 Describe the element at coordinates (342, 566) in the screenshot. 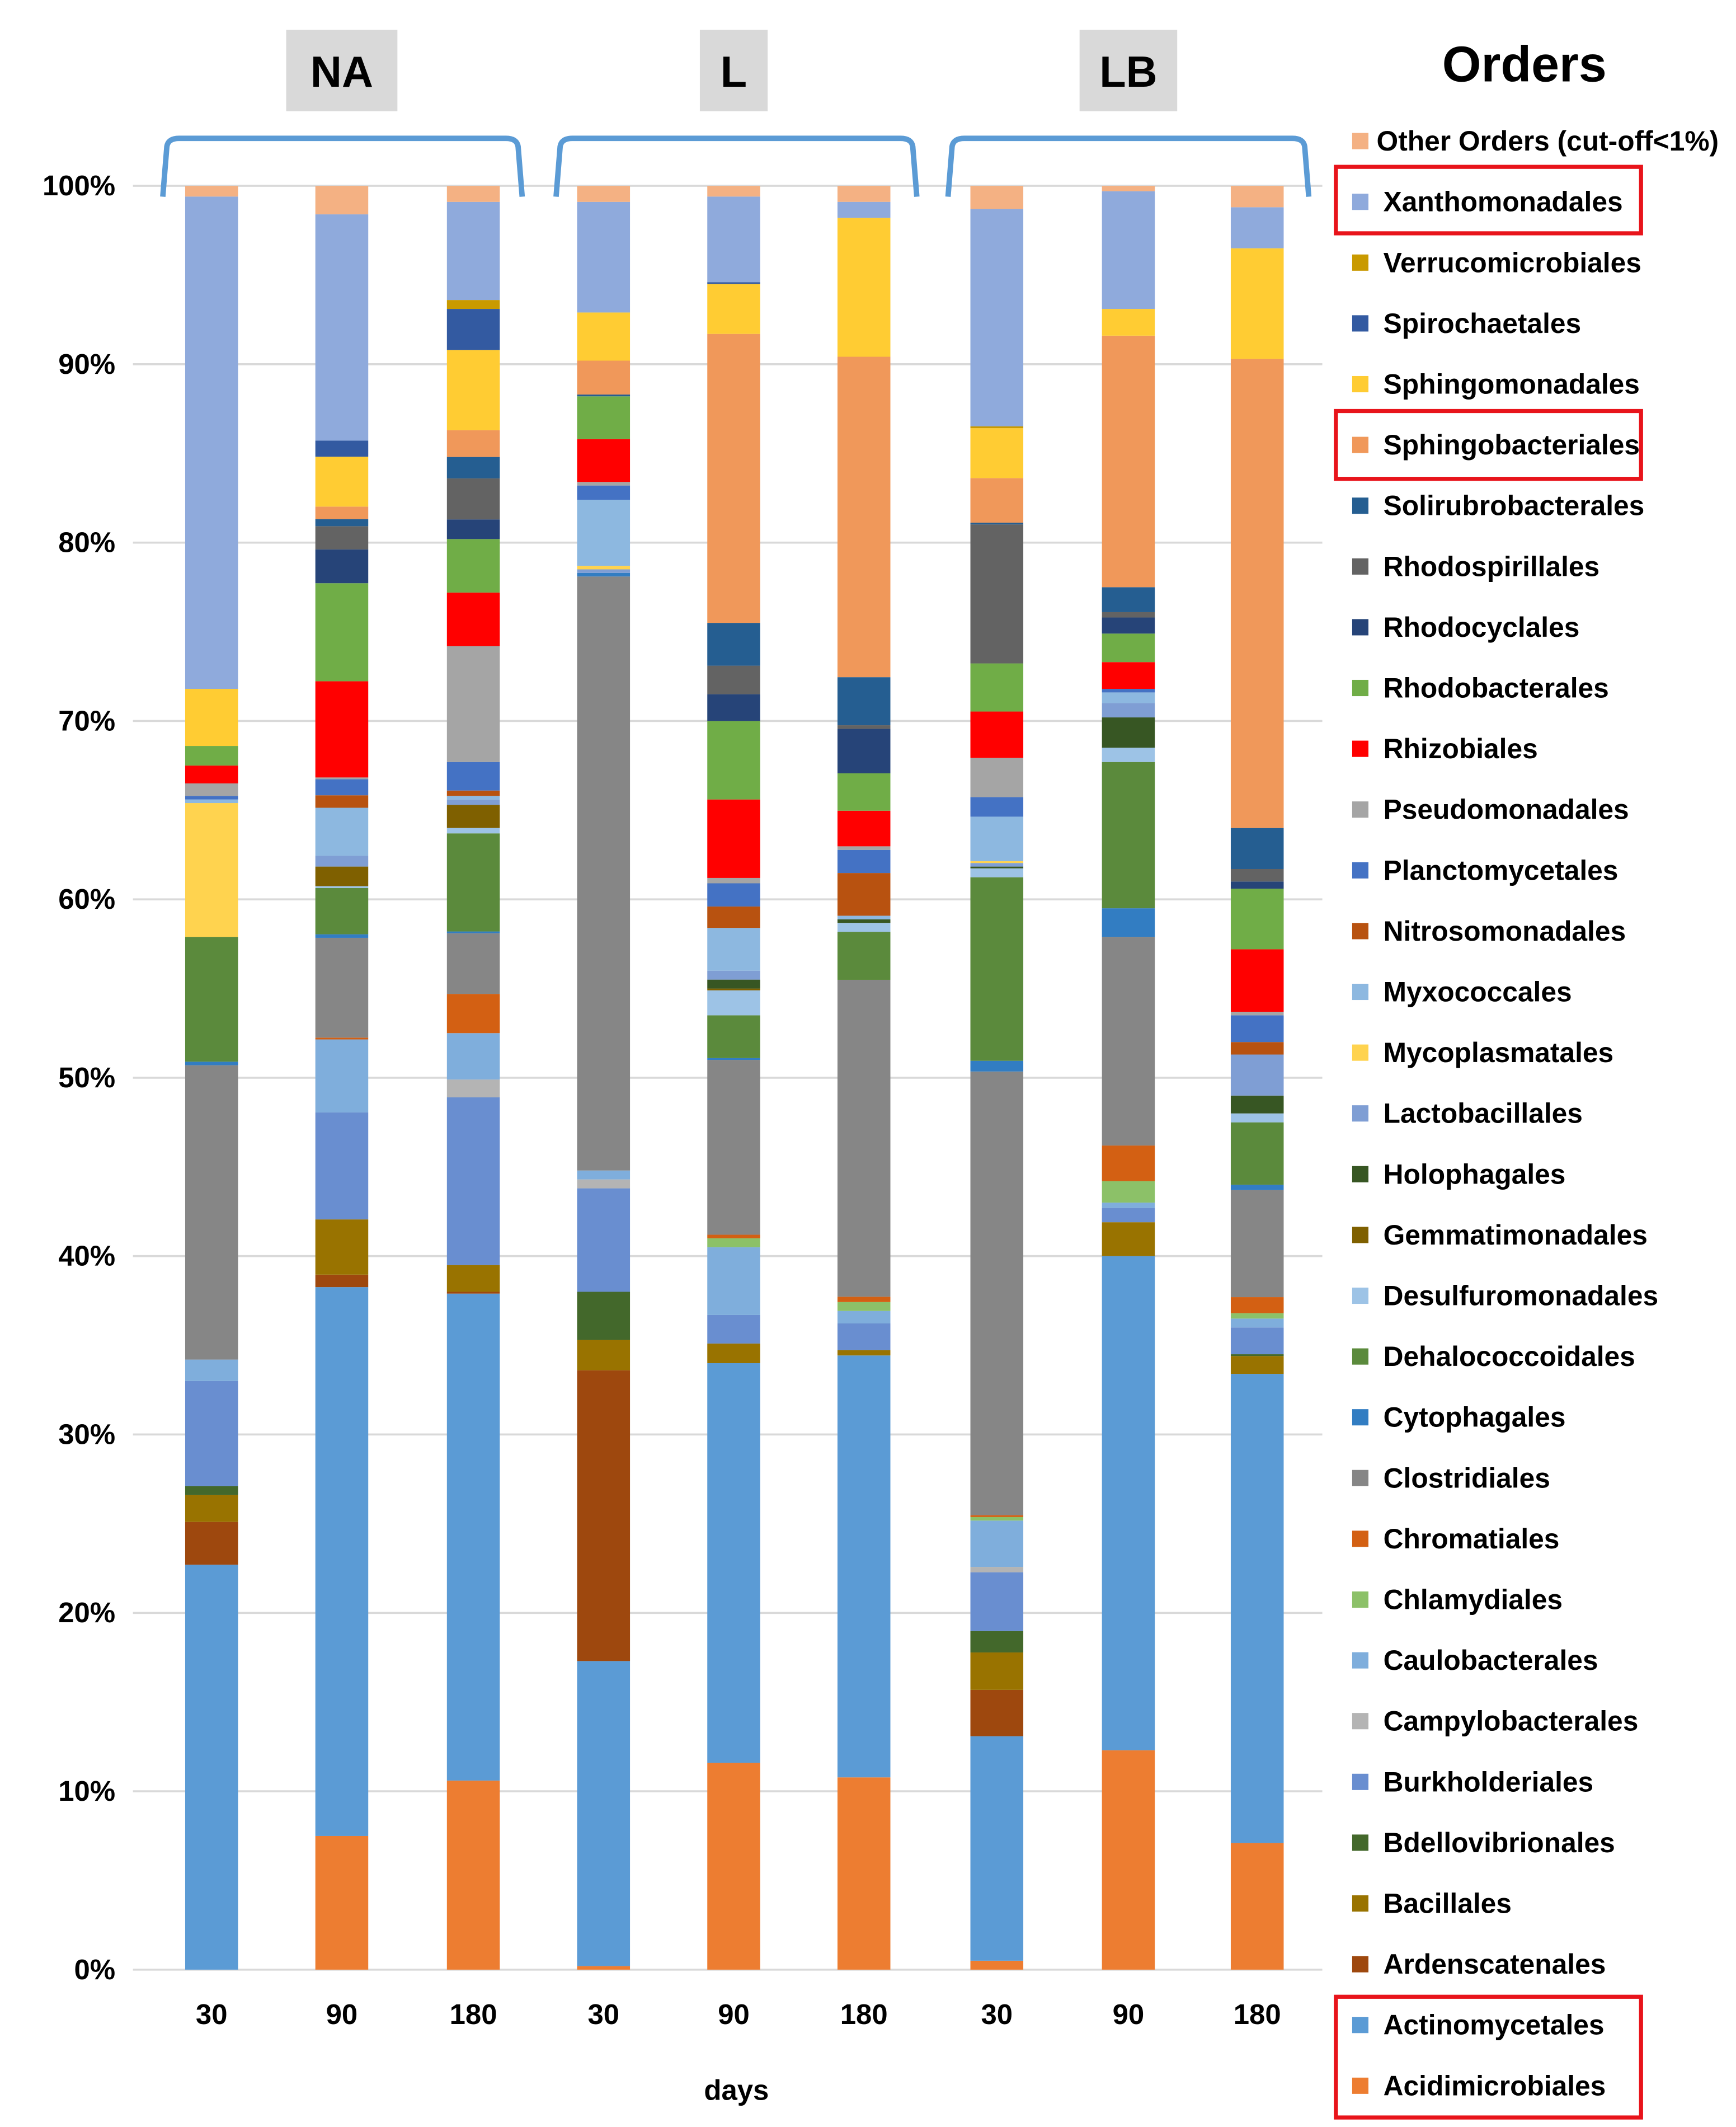

I see `bar-segment-rhodocyclales` at that location.